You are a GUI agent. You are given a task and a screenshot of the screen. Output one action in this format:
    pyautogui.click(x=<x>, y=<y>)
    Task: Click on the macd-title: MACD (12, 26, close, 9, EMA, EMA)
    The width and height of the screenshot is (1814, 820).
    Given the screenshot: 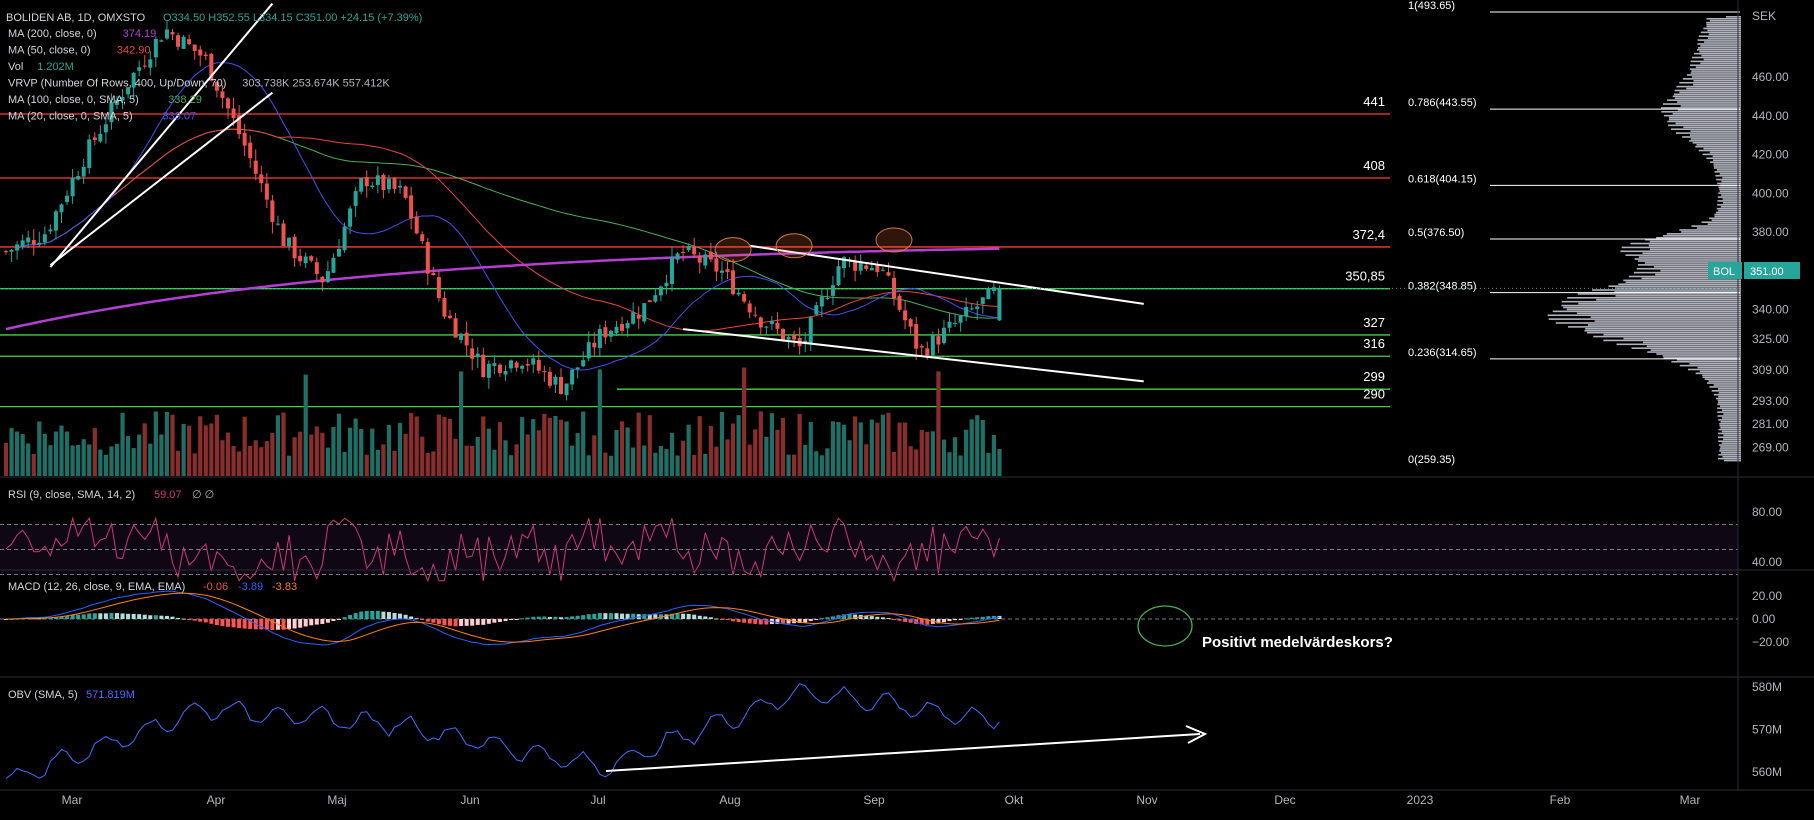 What is the action you would take?
    pyautogui.click(x=96, y=587)
    